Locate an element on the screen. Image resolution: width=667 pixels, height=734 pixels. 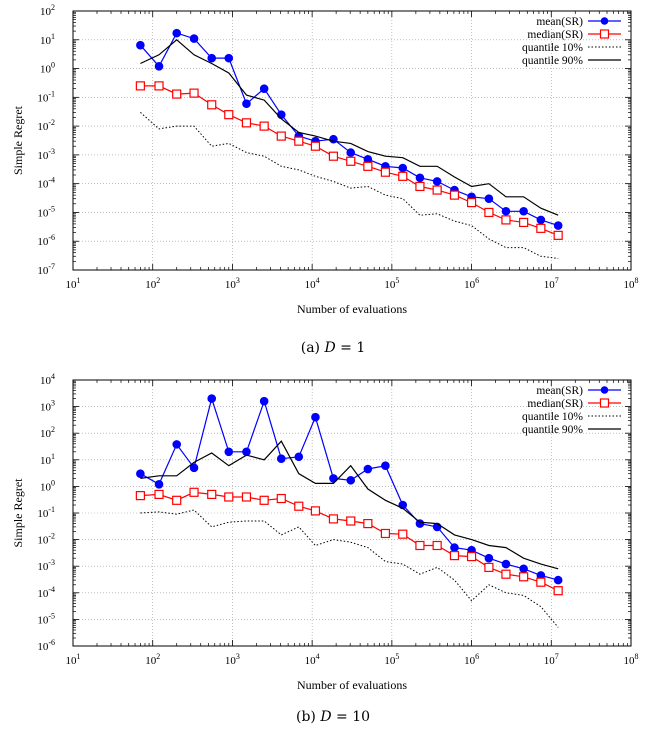
panel-caption: (b) D = 10 is located at coordinates (333, 717).